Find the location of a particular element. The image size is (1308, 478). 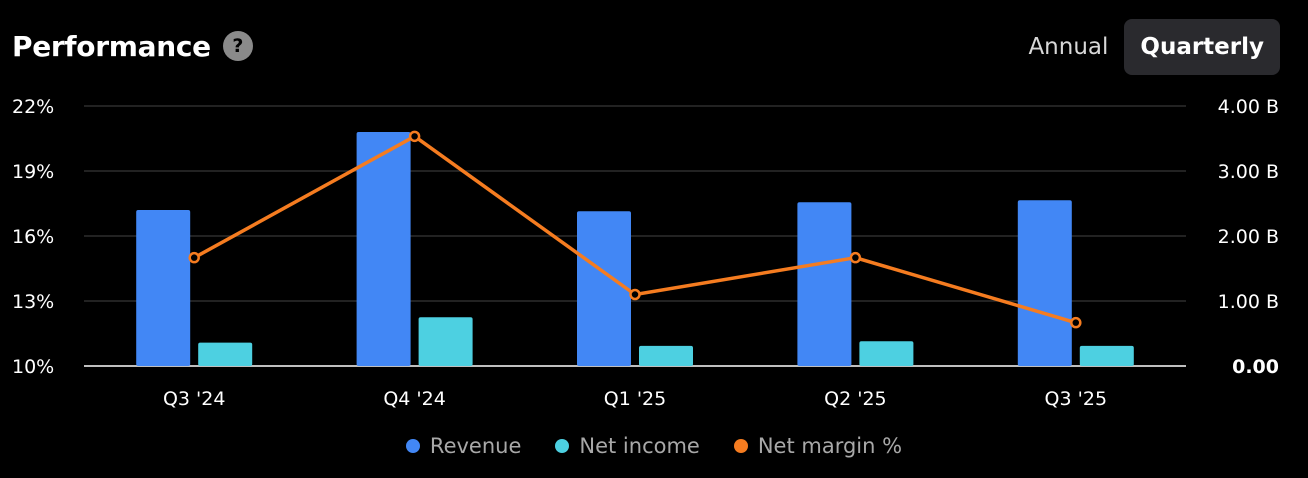

x-tick-label: Q2 '25 is located at coordinates (855, 399).